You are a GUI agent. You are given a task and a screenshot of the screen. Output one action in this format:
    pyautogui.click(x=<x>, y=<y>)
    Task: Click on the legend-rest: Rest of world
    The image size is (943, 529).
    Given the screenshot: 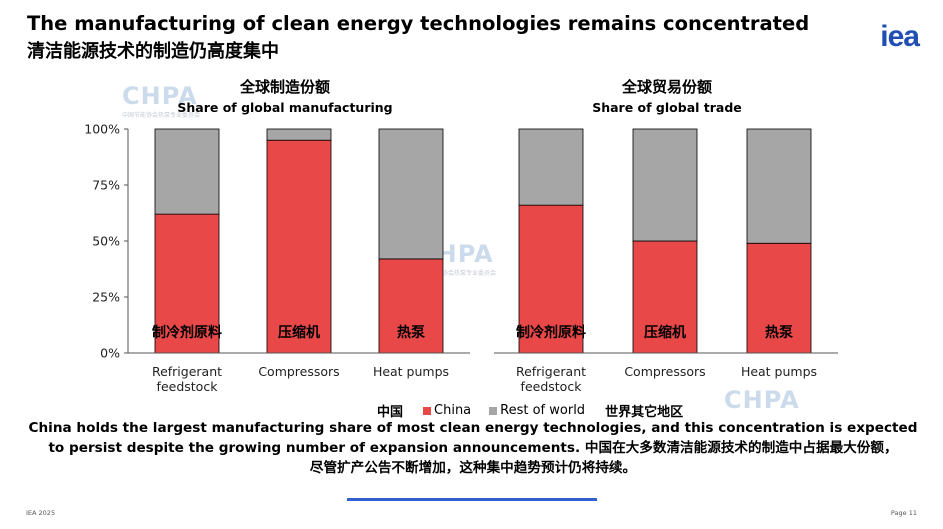 What is the action you would take?
    pyautogui.click(x=543, y=410)
    